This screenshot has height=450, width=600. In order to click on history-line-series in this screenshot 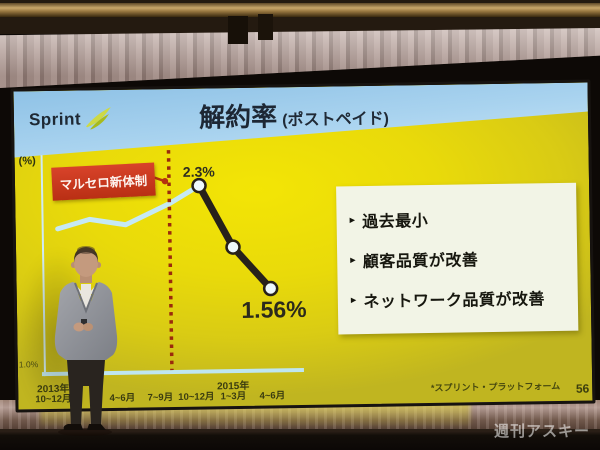, I will do `click(128, 207)`.